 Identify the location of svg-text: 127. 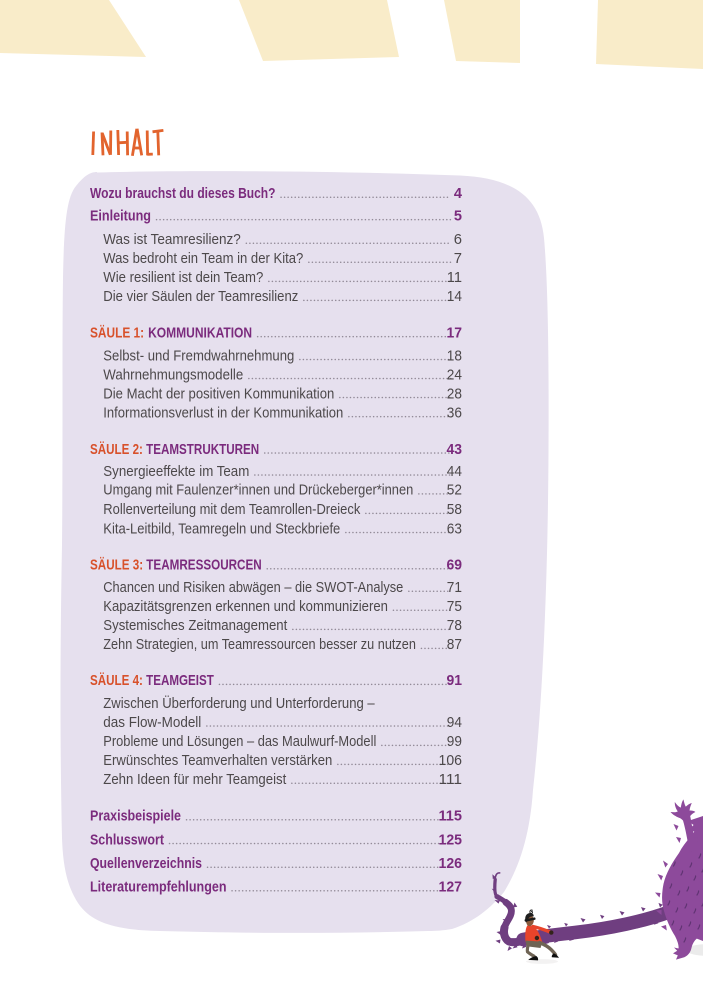
(451, 888).